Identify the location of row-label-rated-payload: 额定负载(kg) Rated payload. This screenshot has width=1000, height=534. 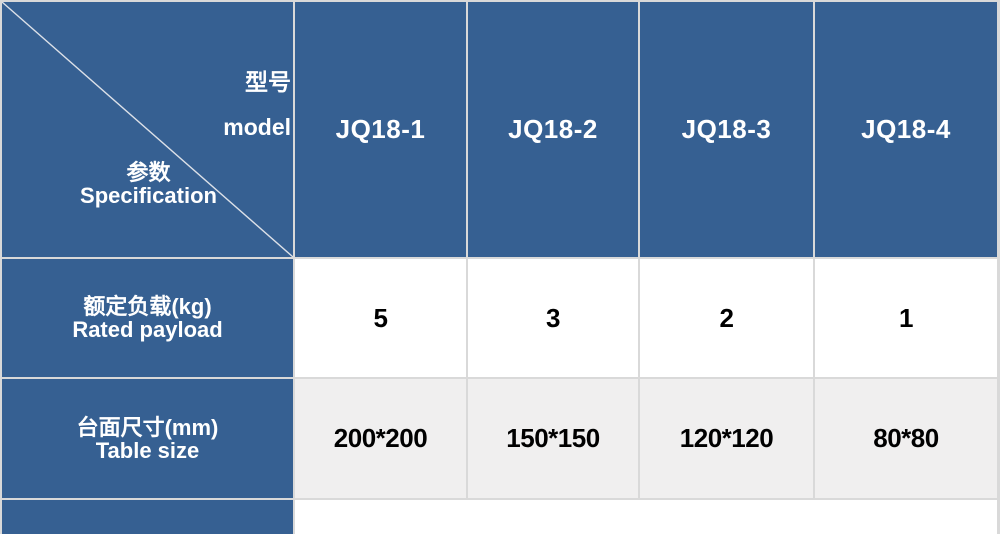
(147, 318).